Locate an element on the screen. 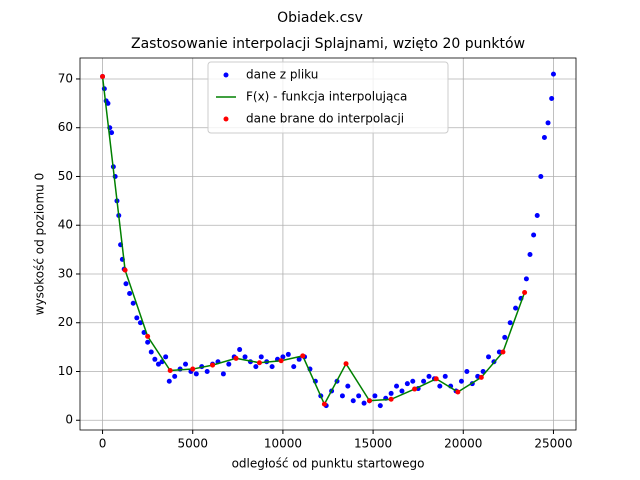 Image resolution: width=640 pixels, height=480 pixels. y-tick-label: 70 is located at coordinates (65, 78).